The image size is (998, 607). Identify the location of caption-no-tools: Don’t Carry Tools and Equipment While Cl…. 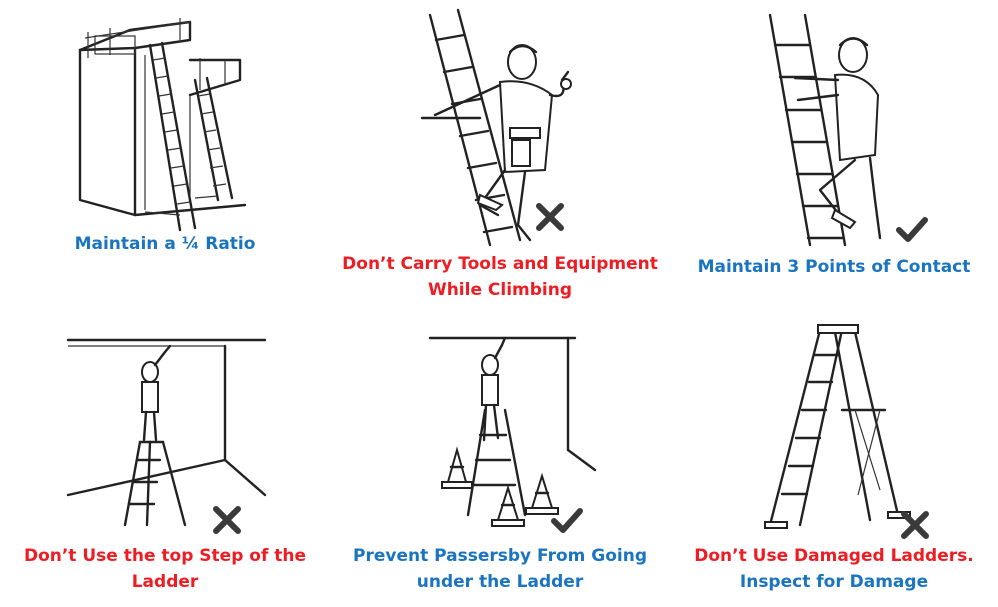
(500, 277).